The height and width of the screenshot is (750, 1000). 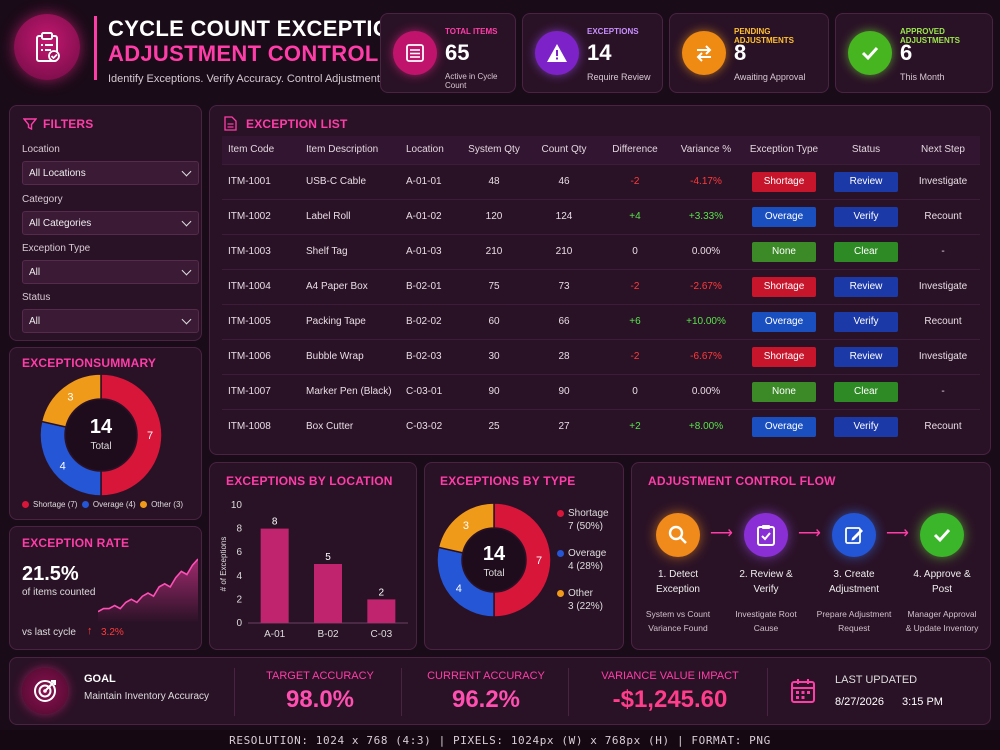 I want to click on exception-type-select: All, so click(x=110, y=272).